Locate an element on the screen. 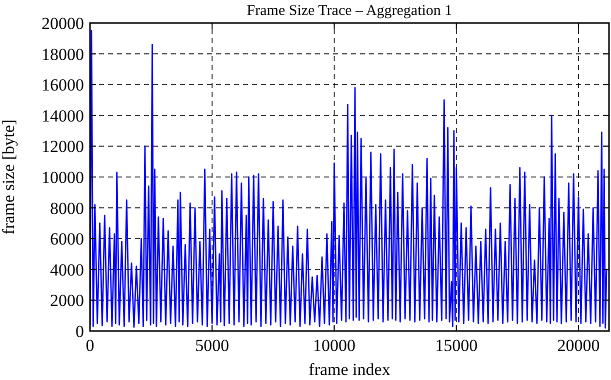  x-tick-label: 20000 is located at coordinates (578, 345).